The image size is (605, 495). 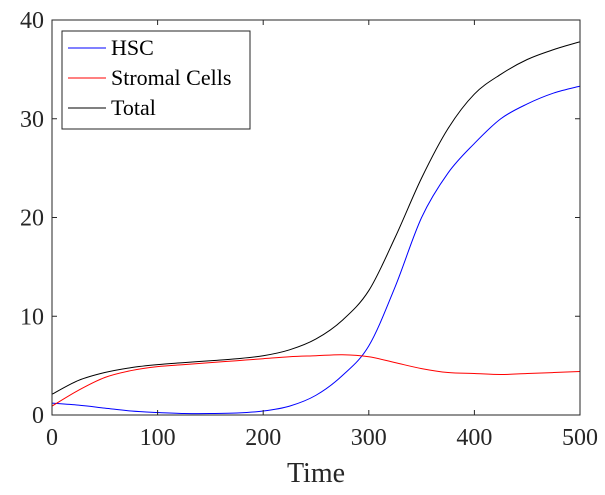 What do you see at coordinates (369, 438) in the screenshot?
I see `x-tick-label: 300` at bounding box center [369, 438].